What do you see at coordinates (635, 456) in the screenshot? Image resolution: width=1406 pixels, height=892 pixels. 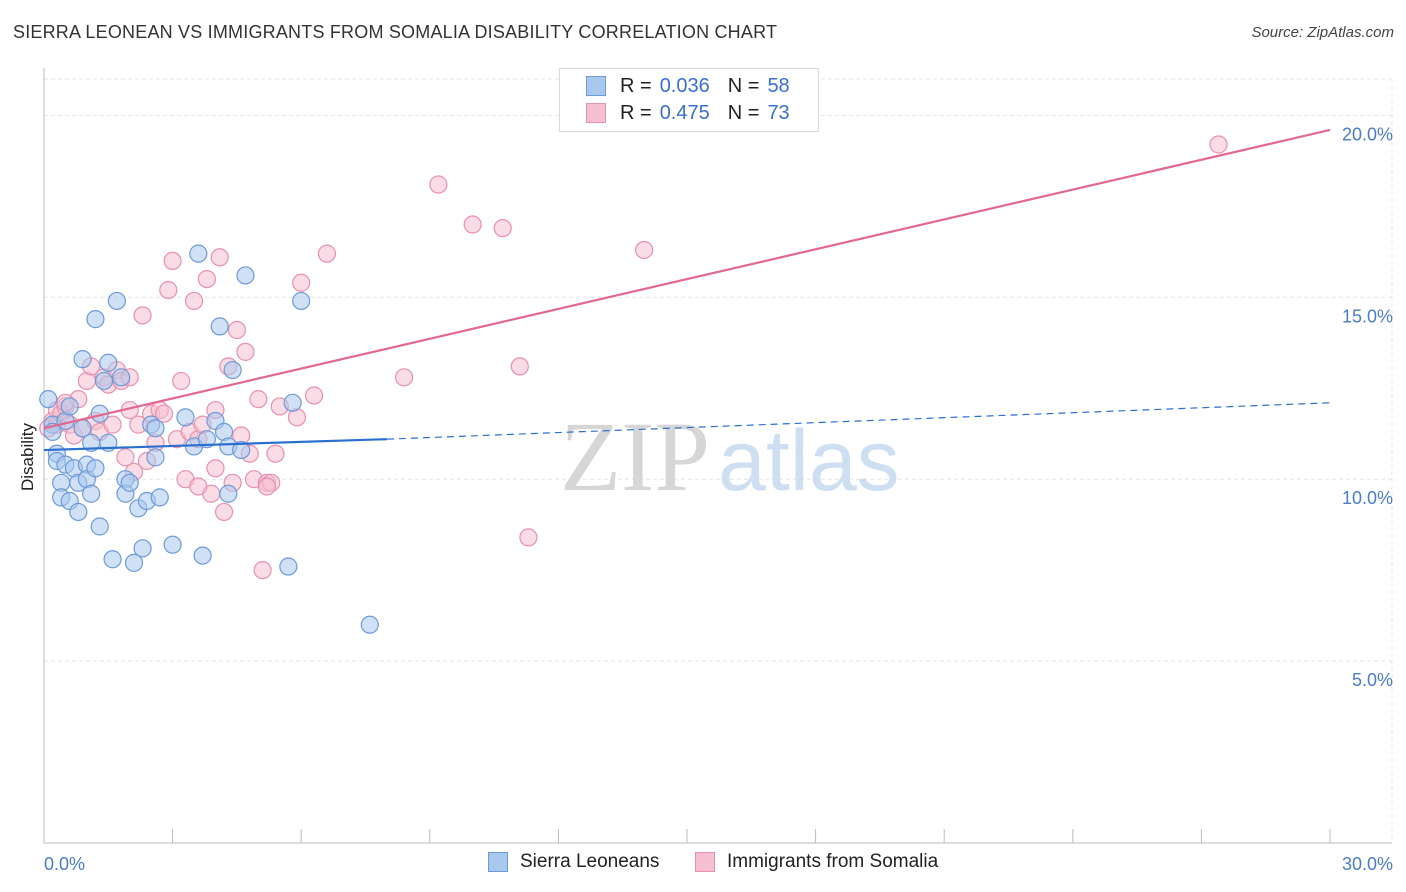 I see `watermark-zip: ZIP` at bounding box center [635, 456].